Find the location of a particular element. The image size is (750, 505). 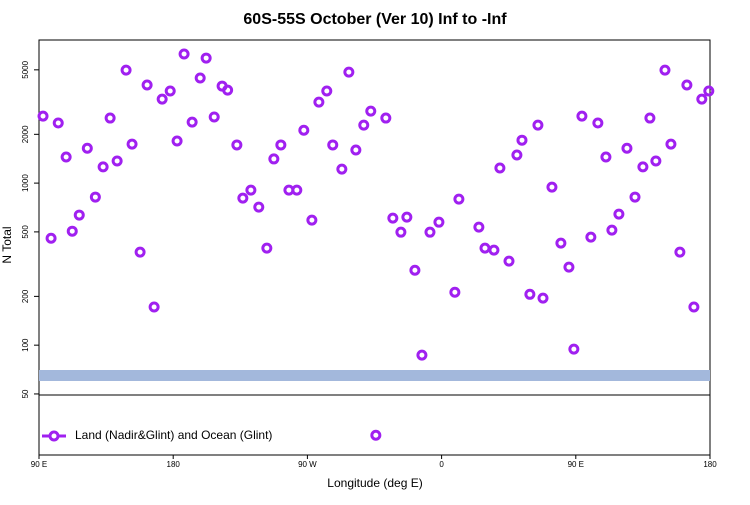

chart-title: 60S-55S October (Ver 10) Inf to -Inf is located at coordinates (375, 19).